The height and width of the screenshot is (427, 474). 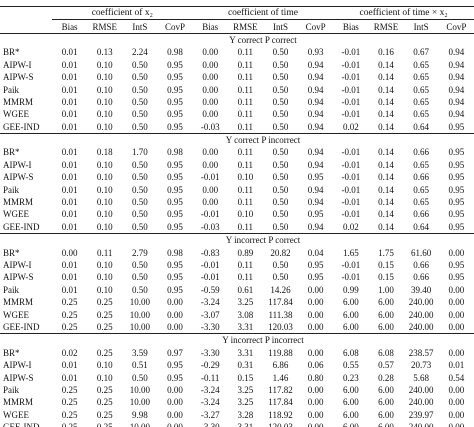 What do you see at coordinates (280, 402) in the screenshot?
I see `value-cell: 117.84` at bounding box center [280, 402].